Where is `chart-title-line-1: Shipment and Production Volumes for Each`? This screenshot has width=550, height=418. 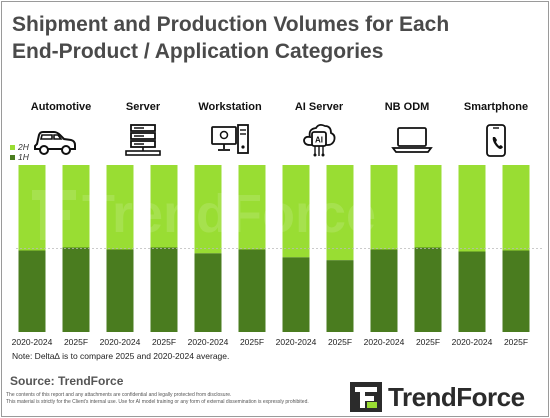
chart-title-line-1: Shipment and Production Volumes for Each is located at coordinates (231, 24).